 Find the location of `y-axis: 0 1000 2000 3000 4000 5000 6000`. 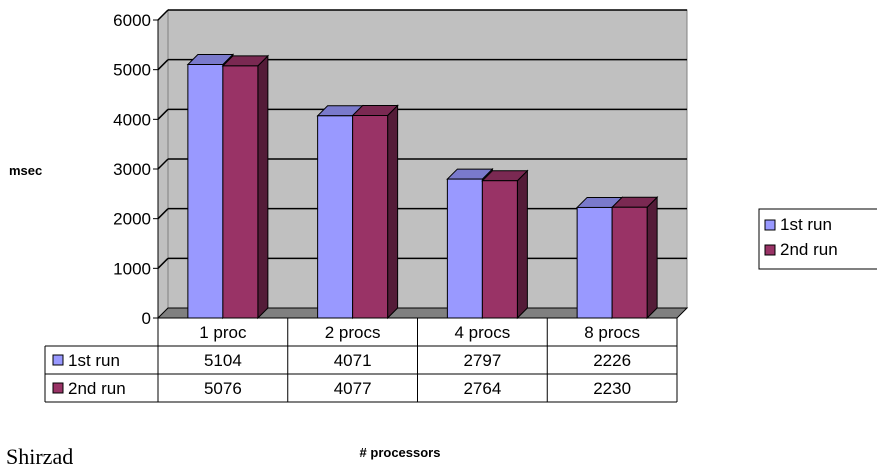

y-axis: 0 1000 2000 3000 4000 5000 6000 is located at coordinates (136, 169).